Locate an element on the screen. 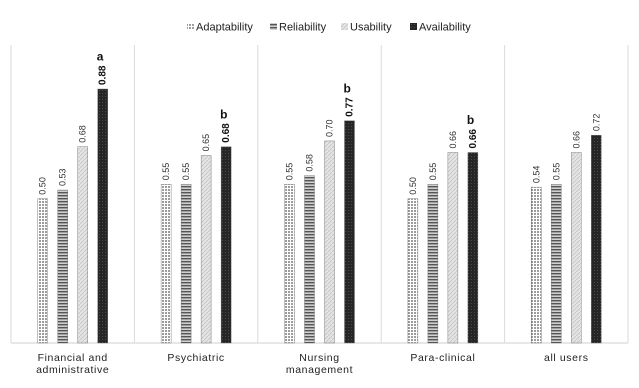 Image resolution: width=639 pixels, height=388 pixels. legend-label: Availability is located at coordinates (445, 28).